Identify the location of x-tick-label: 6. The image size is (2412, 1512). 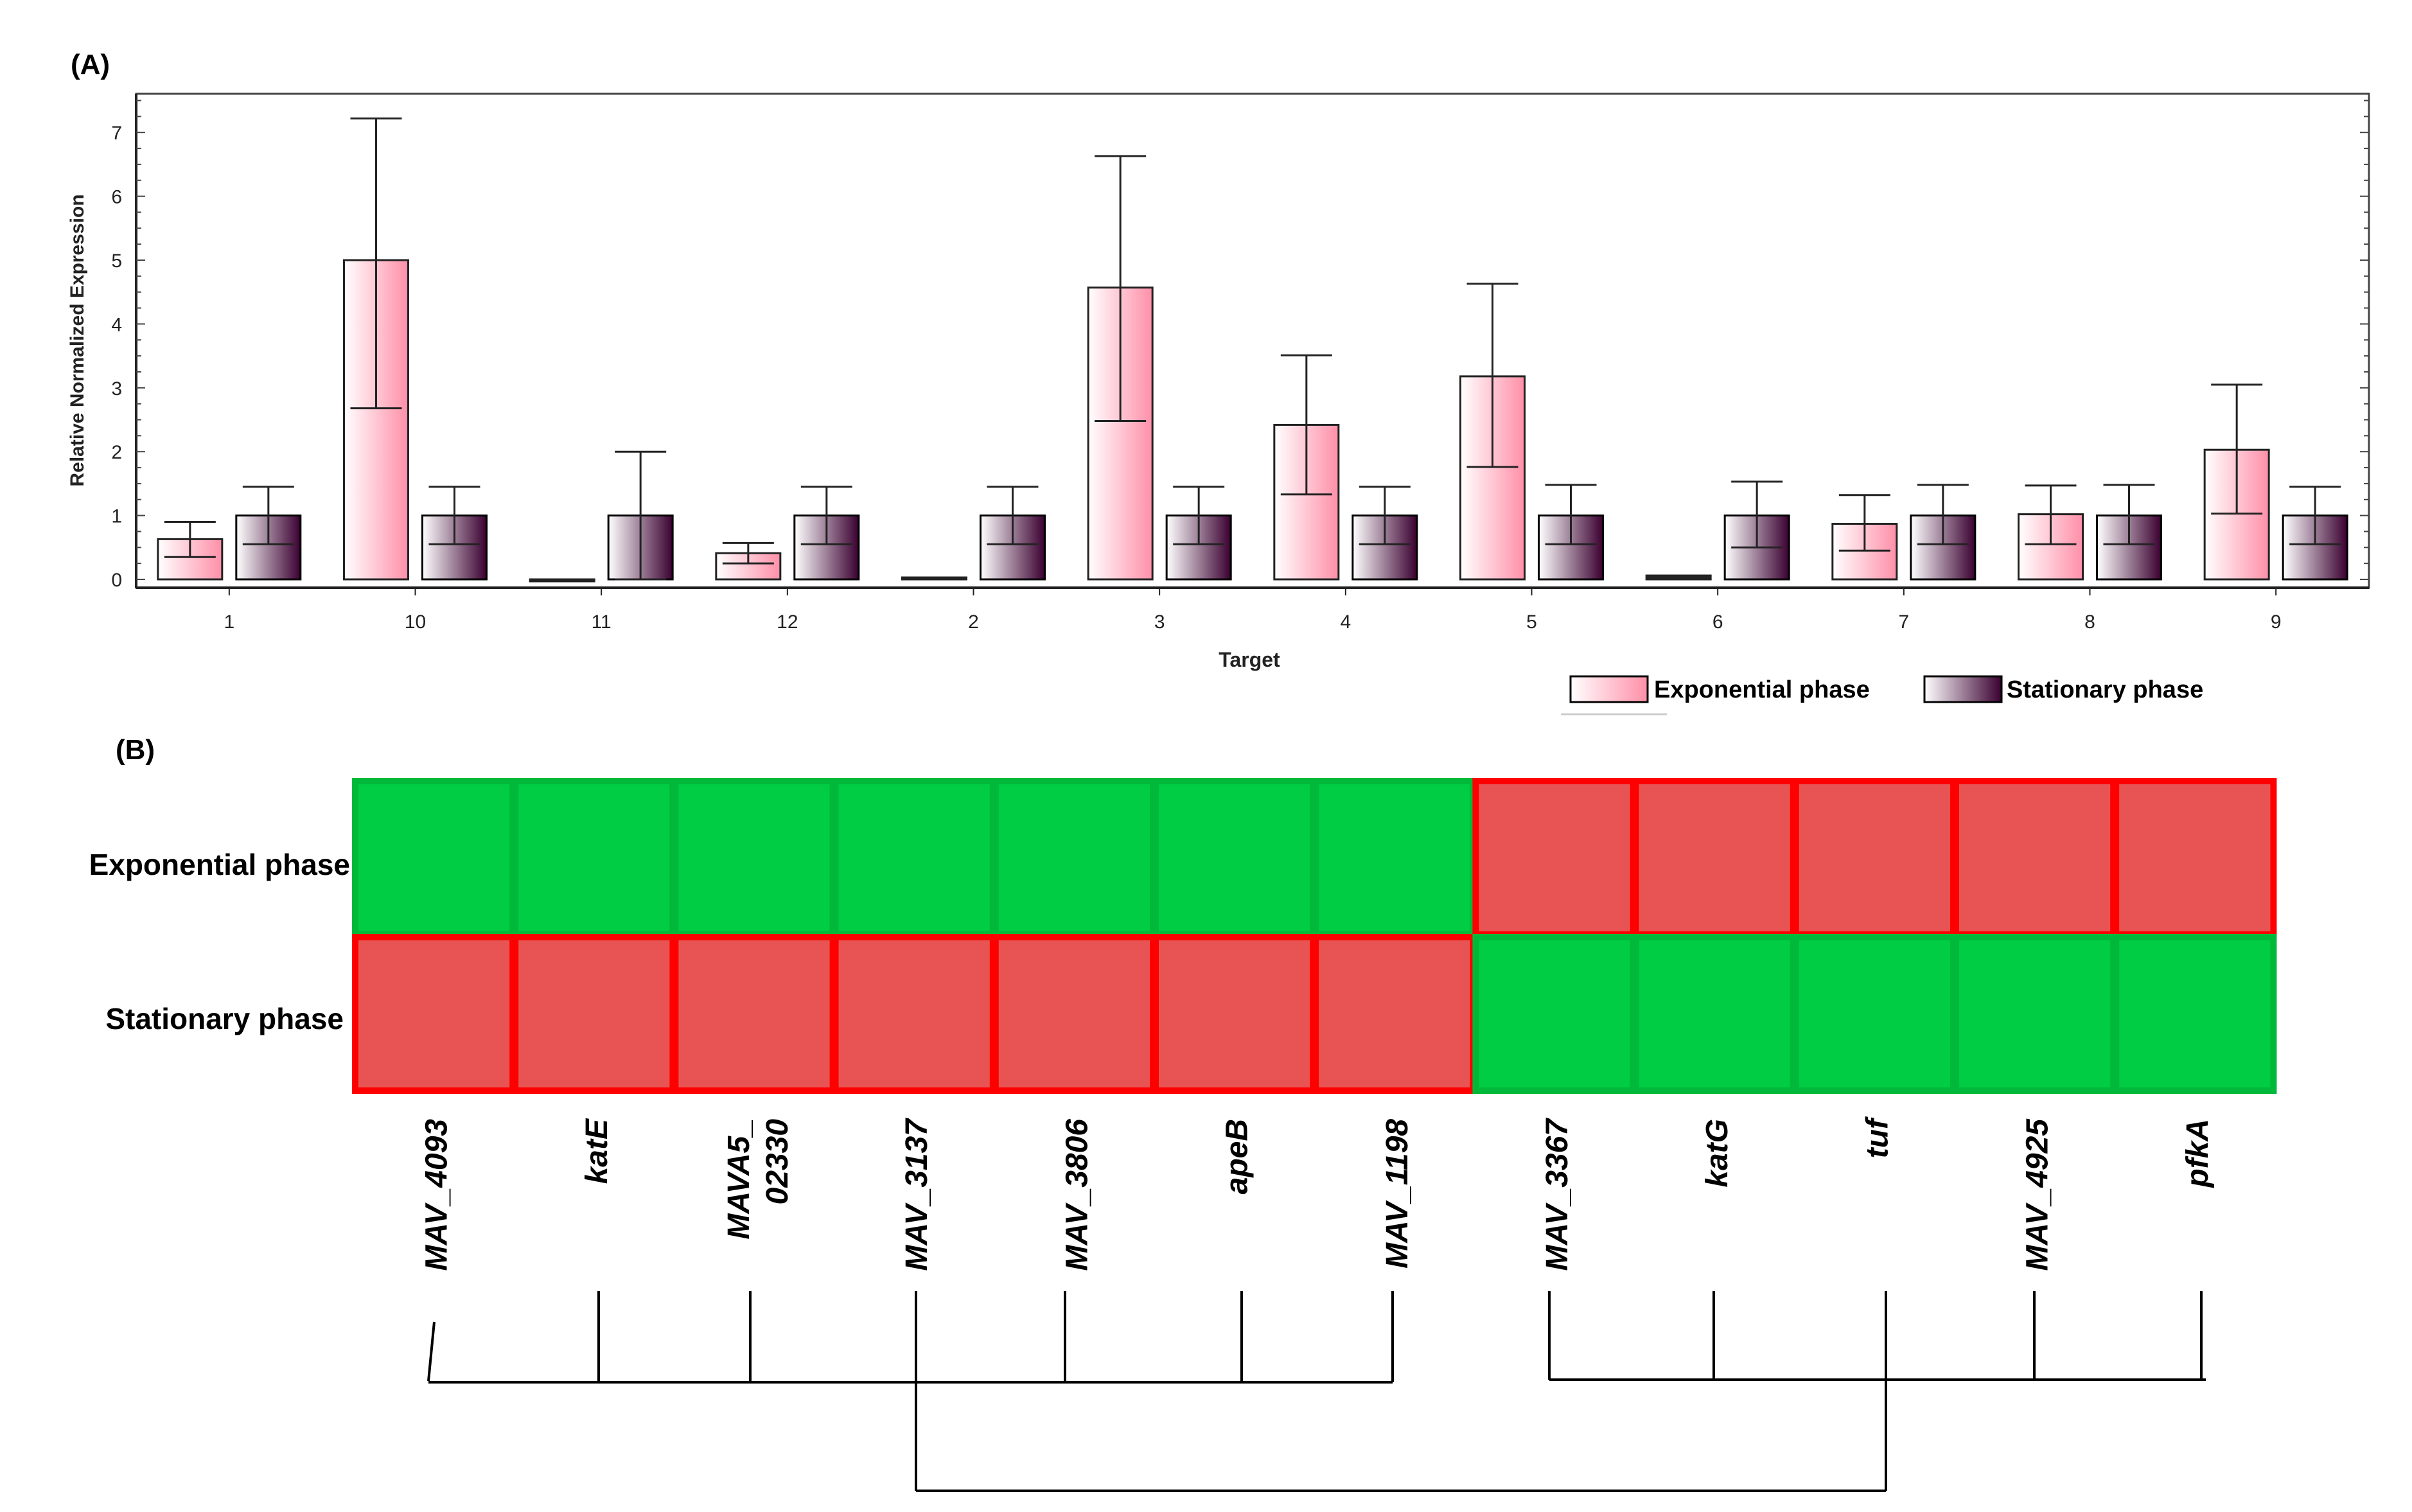
(1718, 622).